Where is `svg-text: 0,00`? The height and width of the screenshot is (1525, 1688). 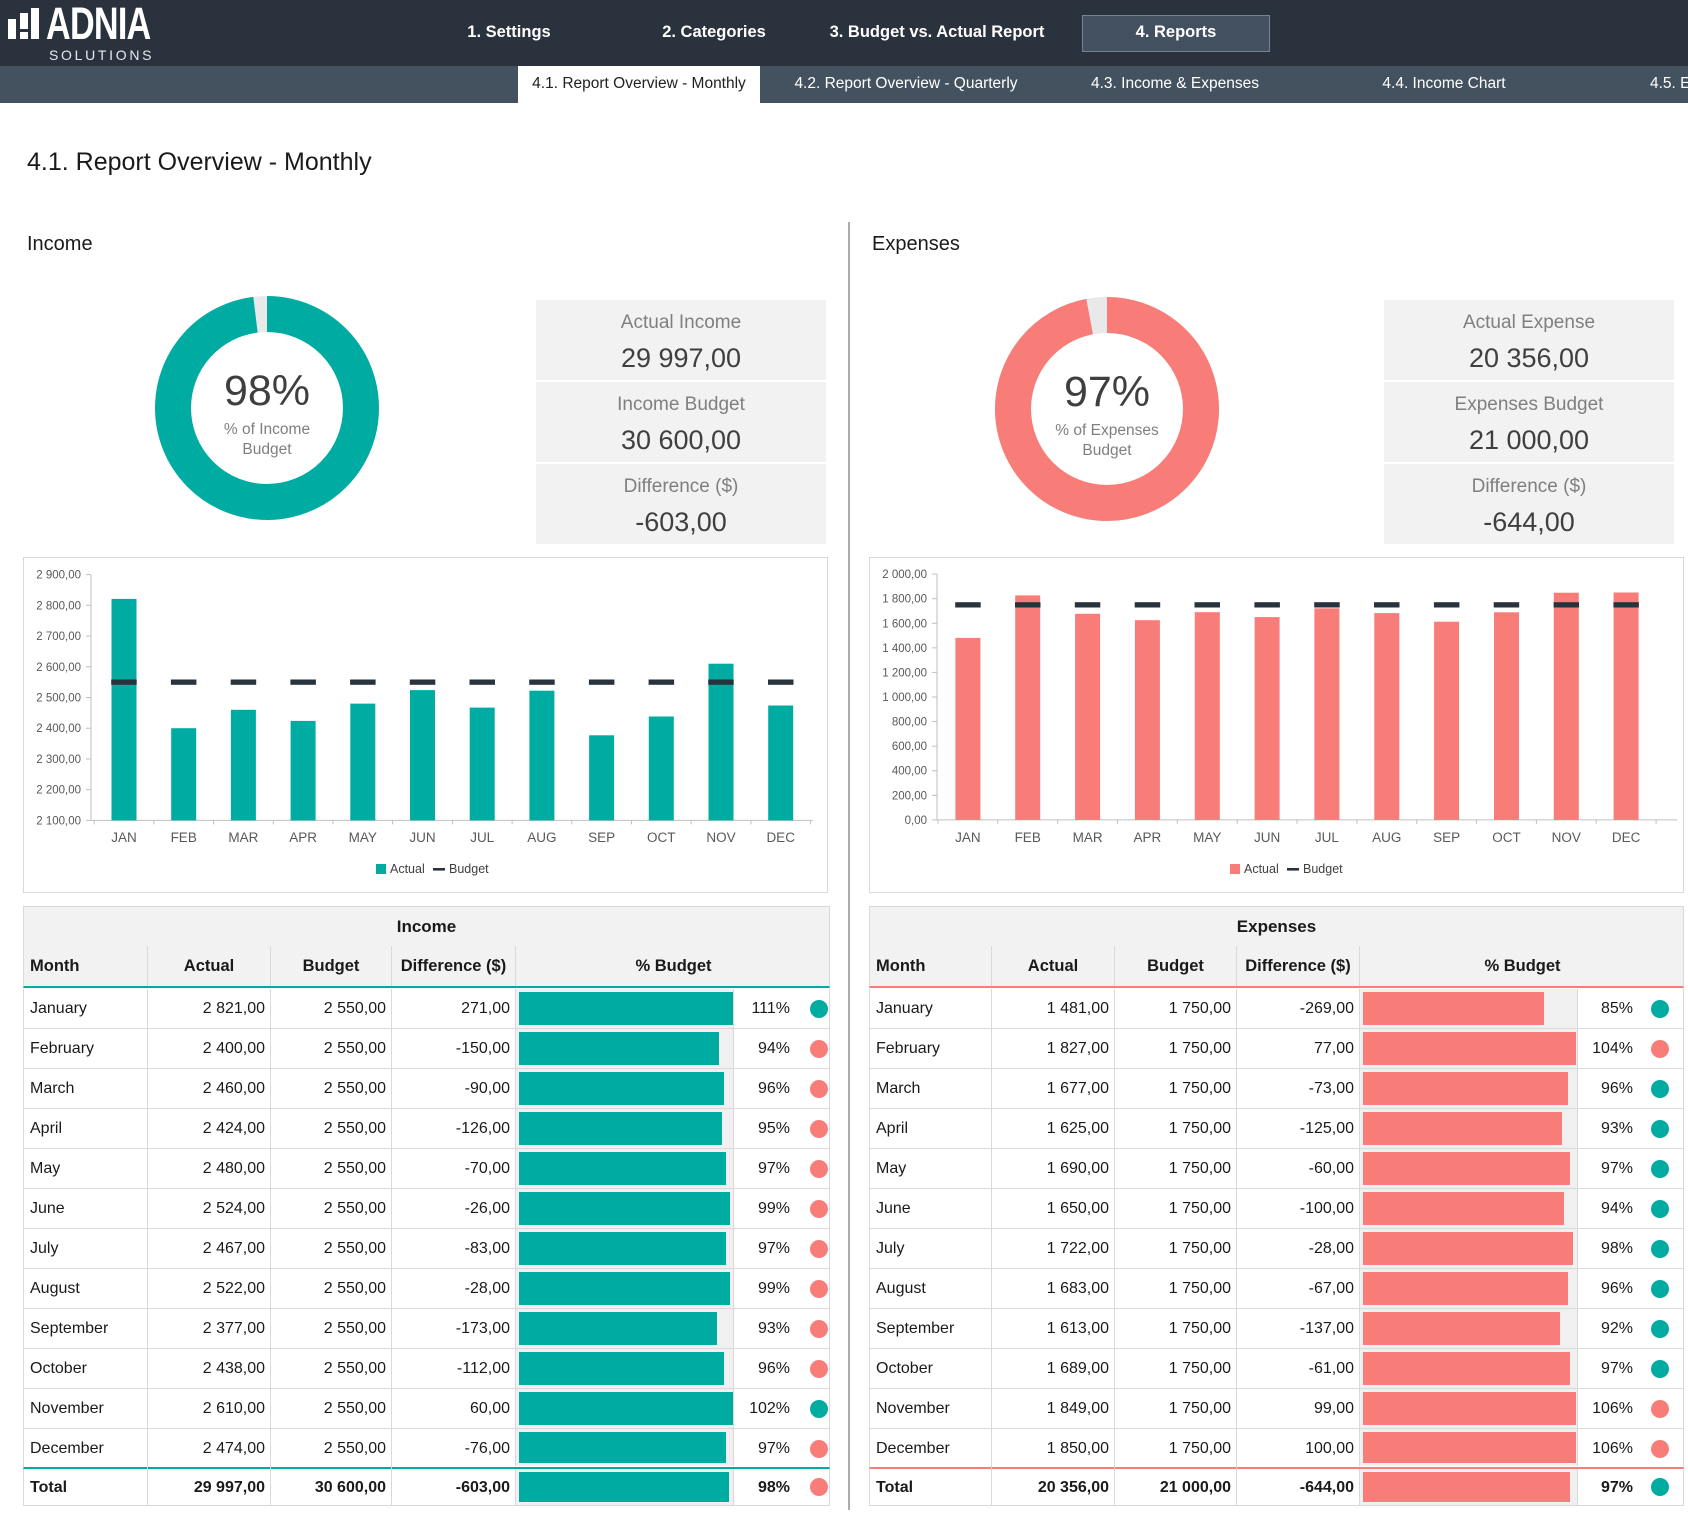
svg-text: 0,00 is located at coordinates (916, 821).